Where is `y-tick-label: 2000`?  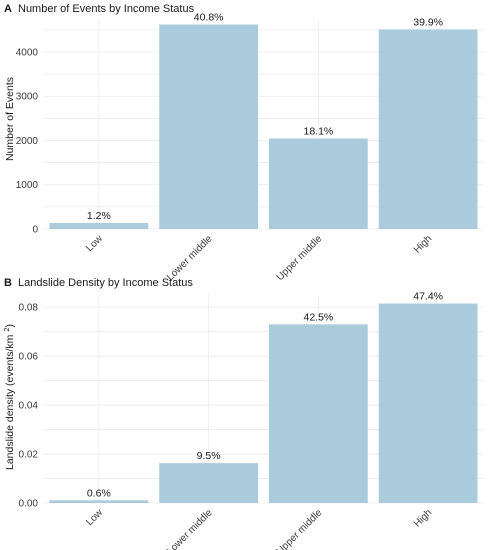 y-tick-label: 2000 is located at coordinates (27, 141).